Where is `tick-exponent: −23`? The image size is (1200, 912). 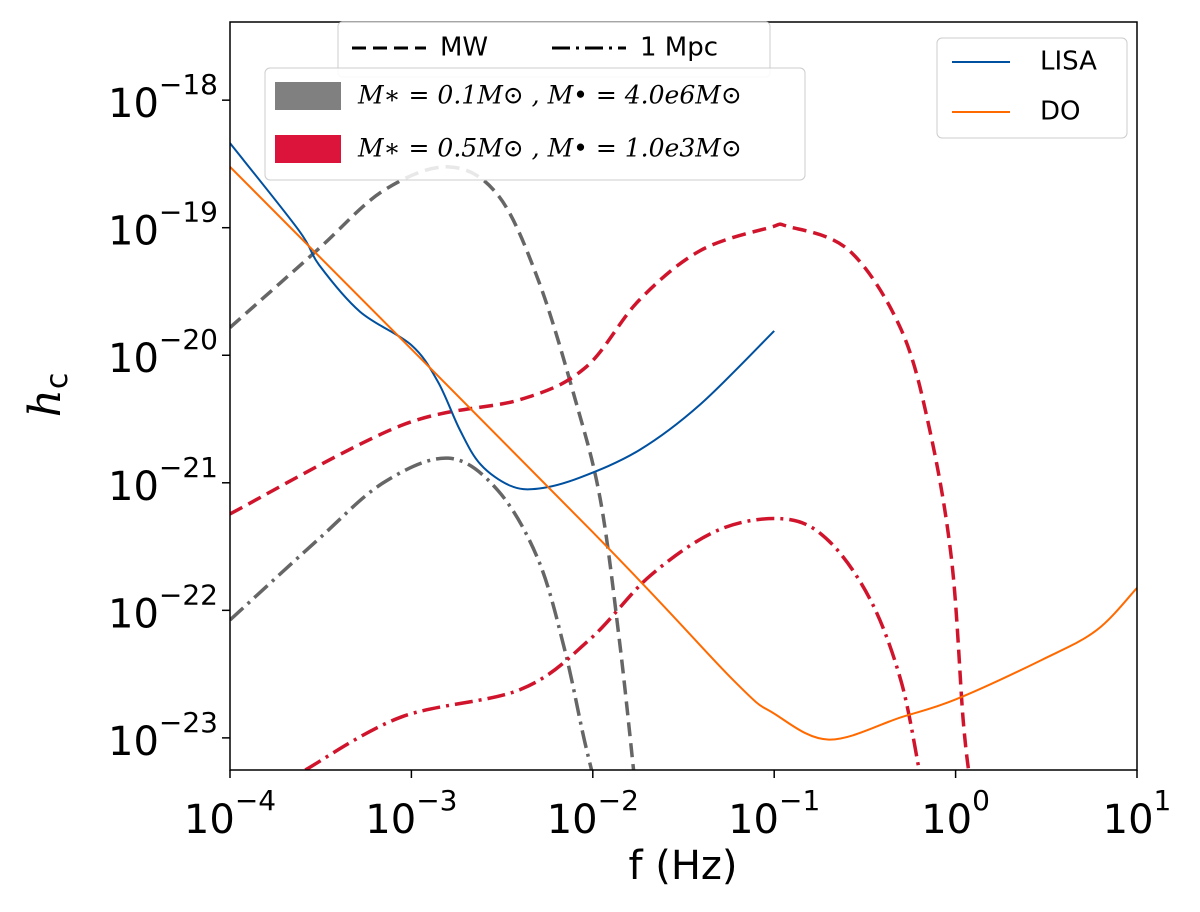
tick-exponent: −23 is located at coordinates (188, 722).